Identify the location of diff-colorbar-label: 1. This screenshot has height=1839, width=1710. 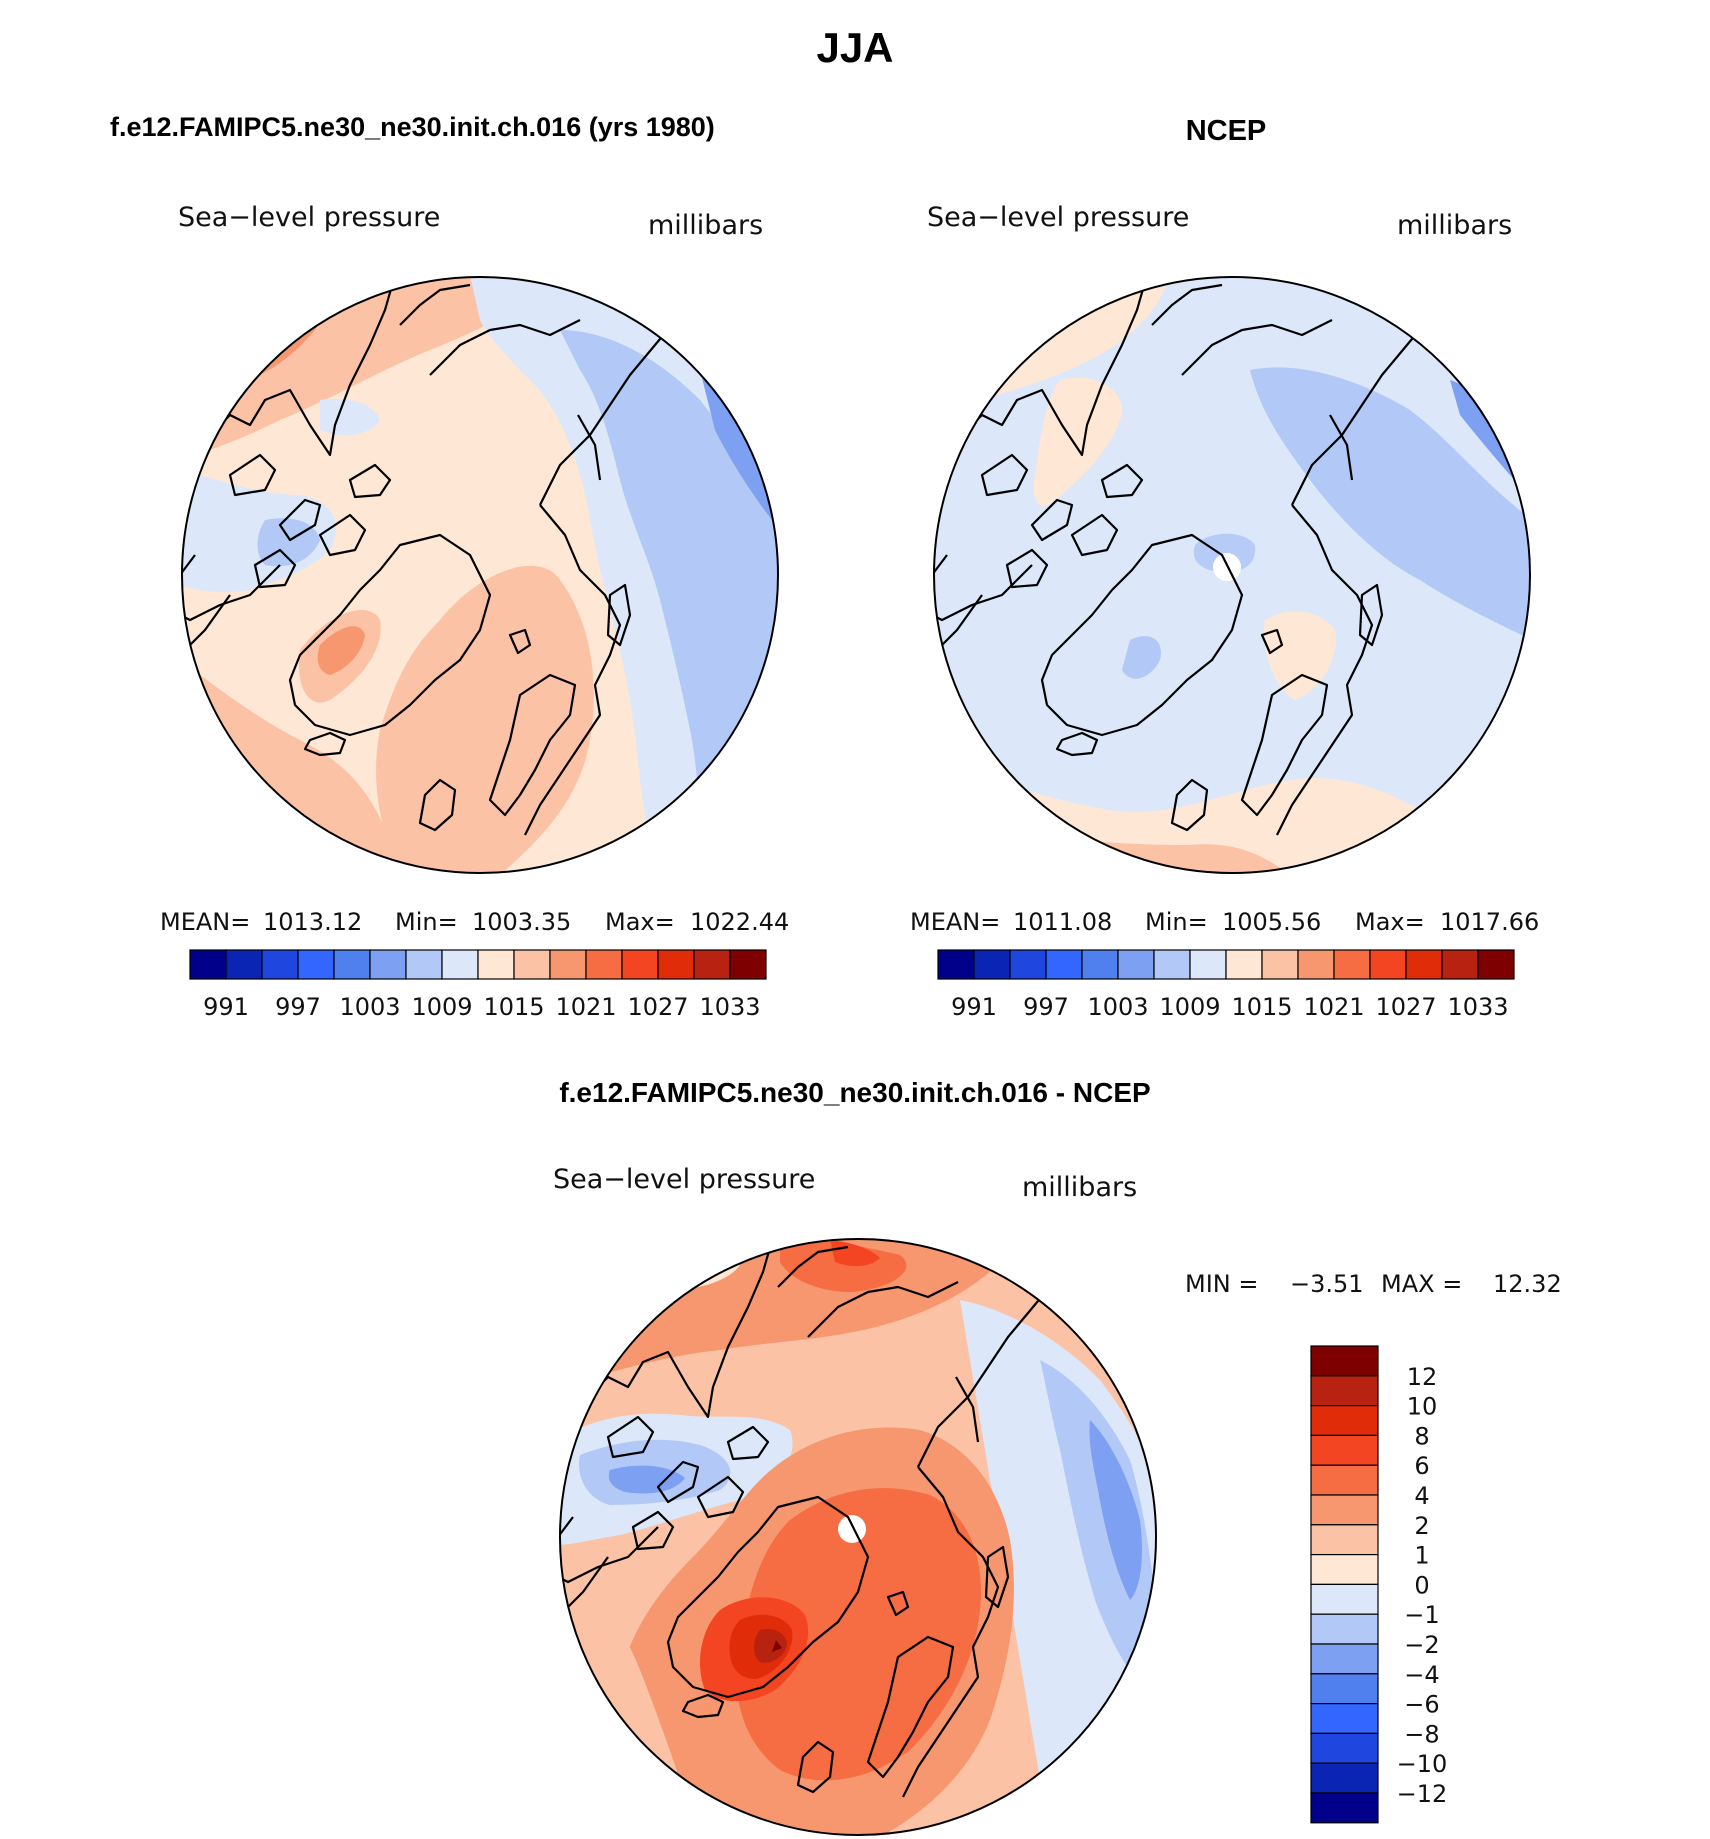
(1421, 1556).